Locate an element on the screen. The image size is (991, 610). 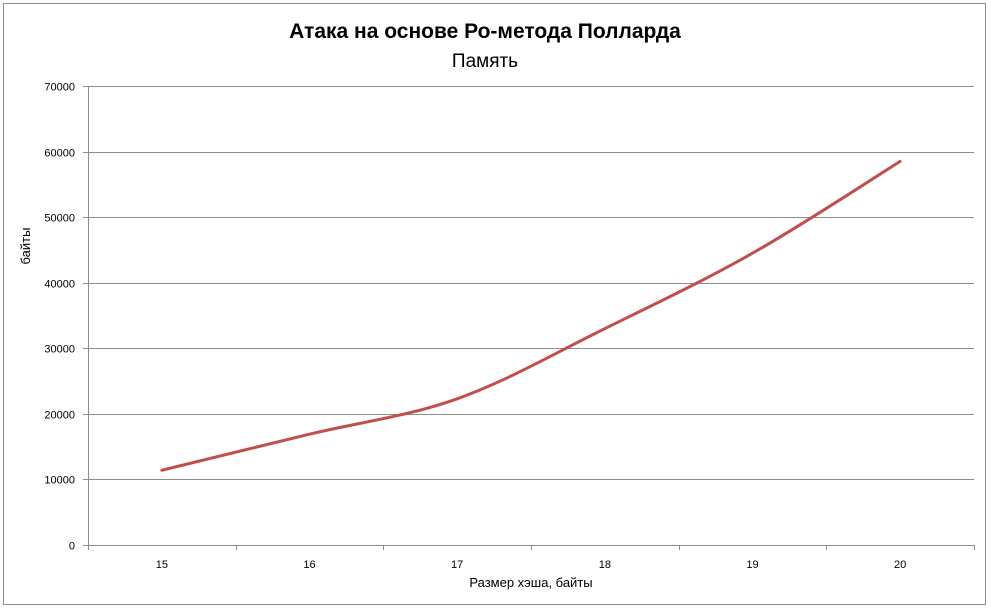
y-axis-label: байты is located at coordinates (25, 246).